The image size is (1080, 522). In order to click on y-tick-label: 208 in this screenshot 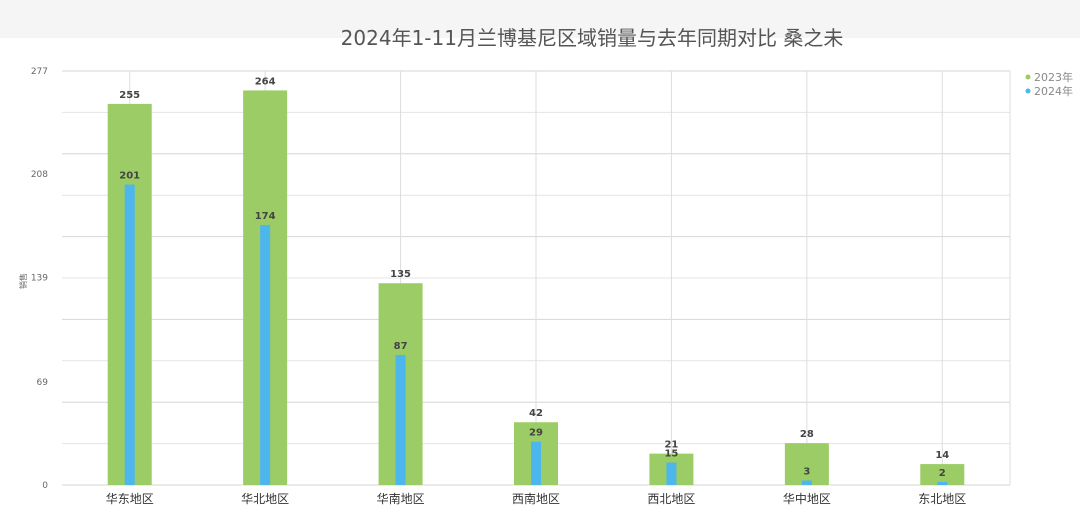, I will do `click(39, 175)`.